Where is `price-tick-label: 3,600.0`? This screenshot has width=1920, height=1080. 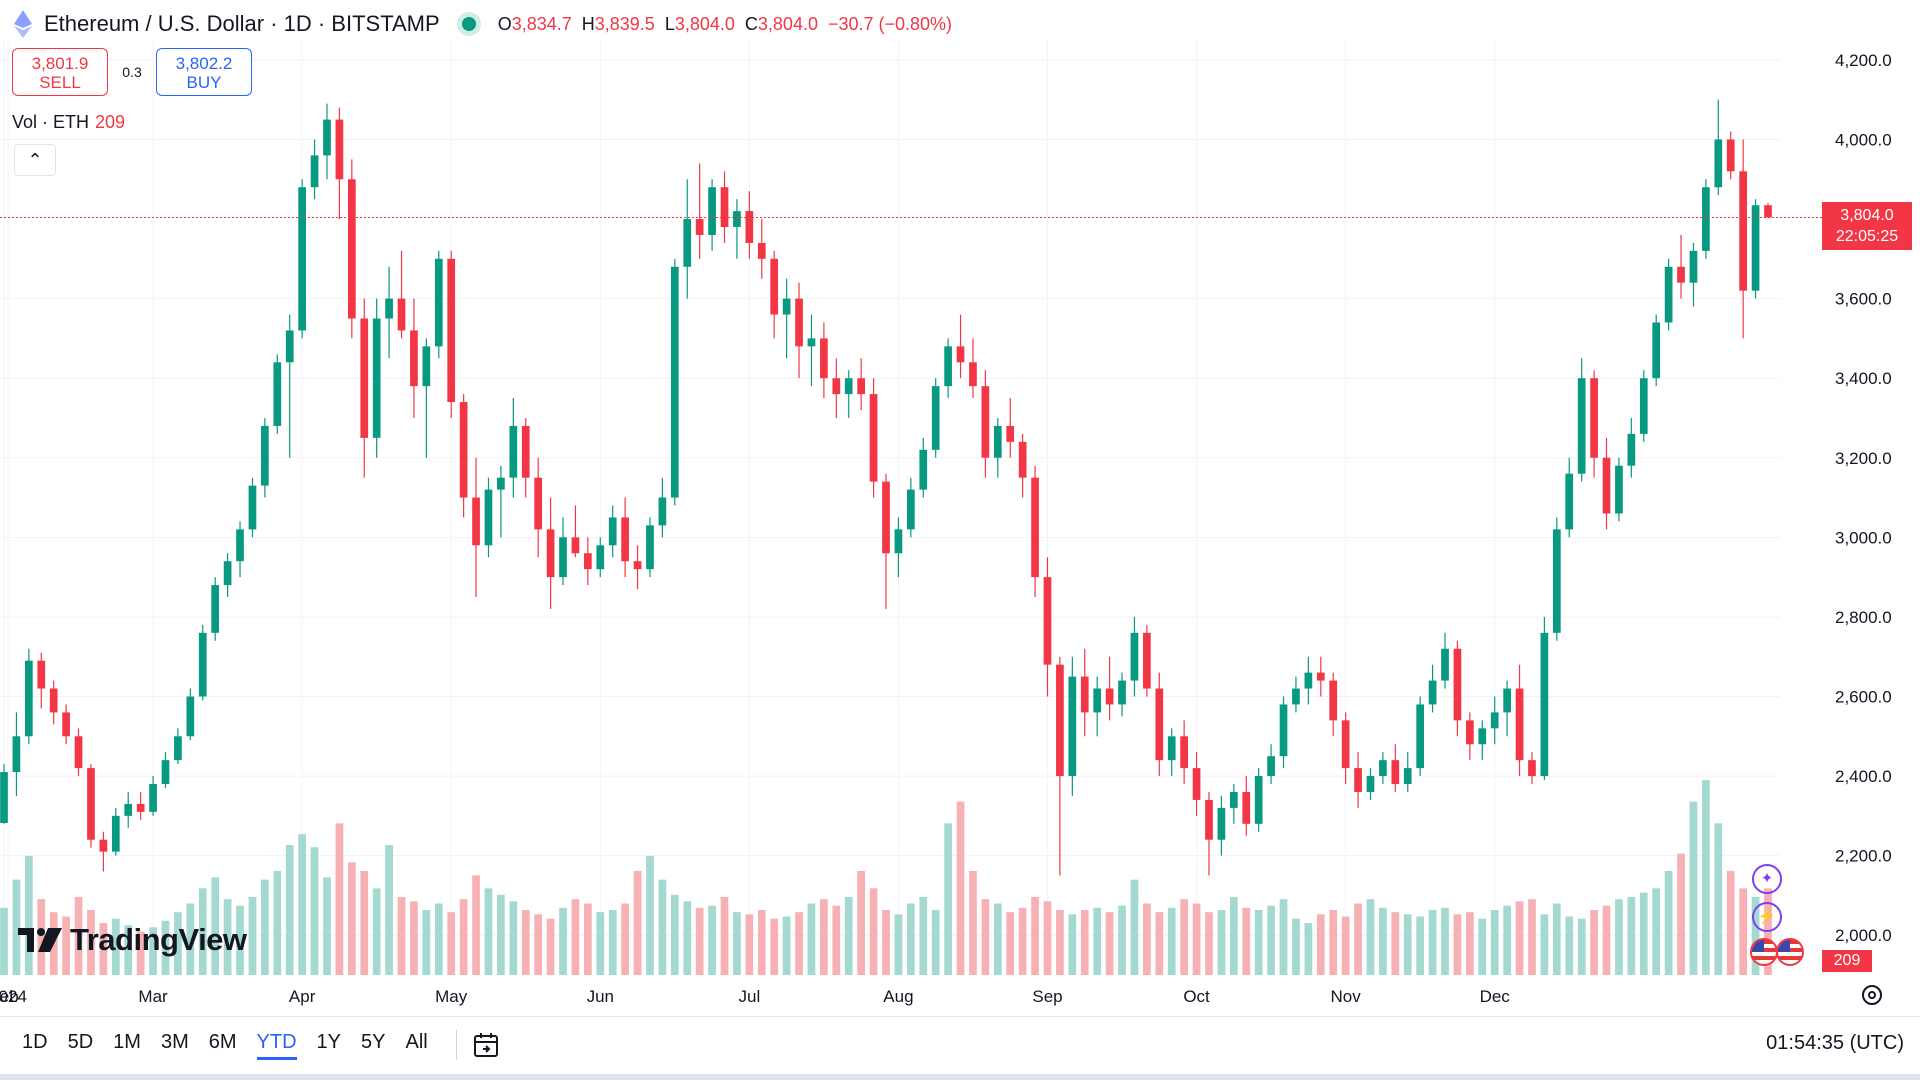 price-tick-label: 3,600.0 is located at coordinates (1863, 299).